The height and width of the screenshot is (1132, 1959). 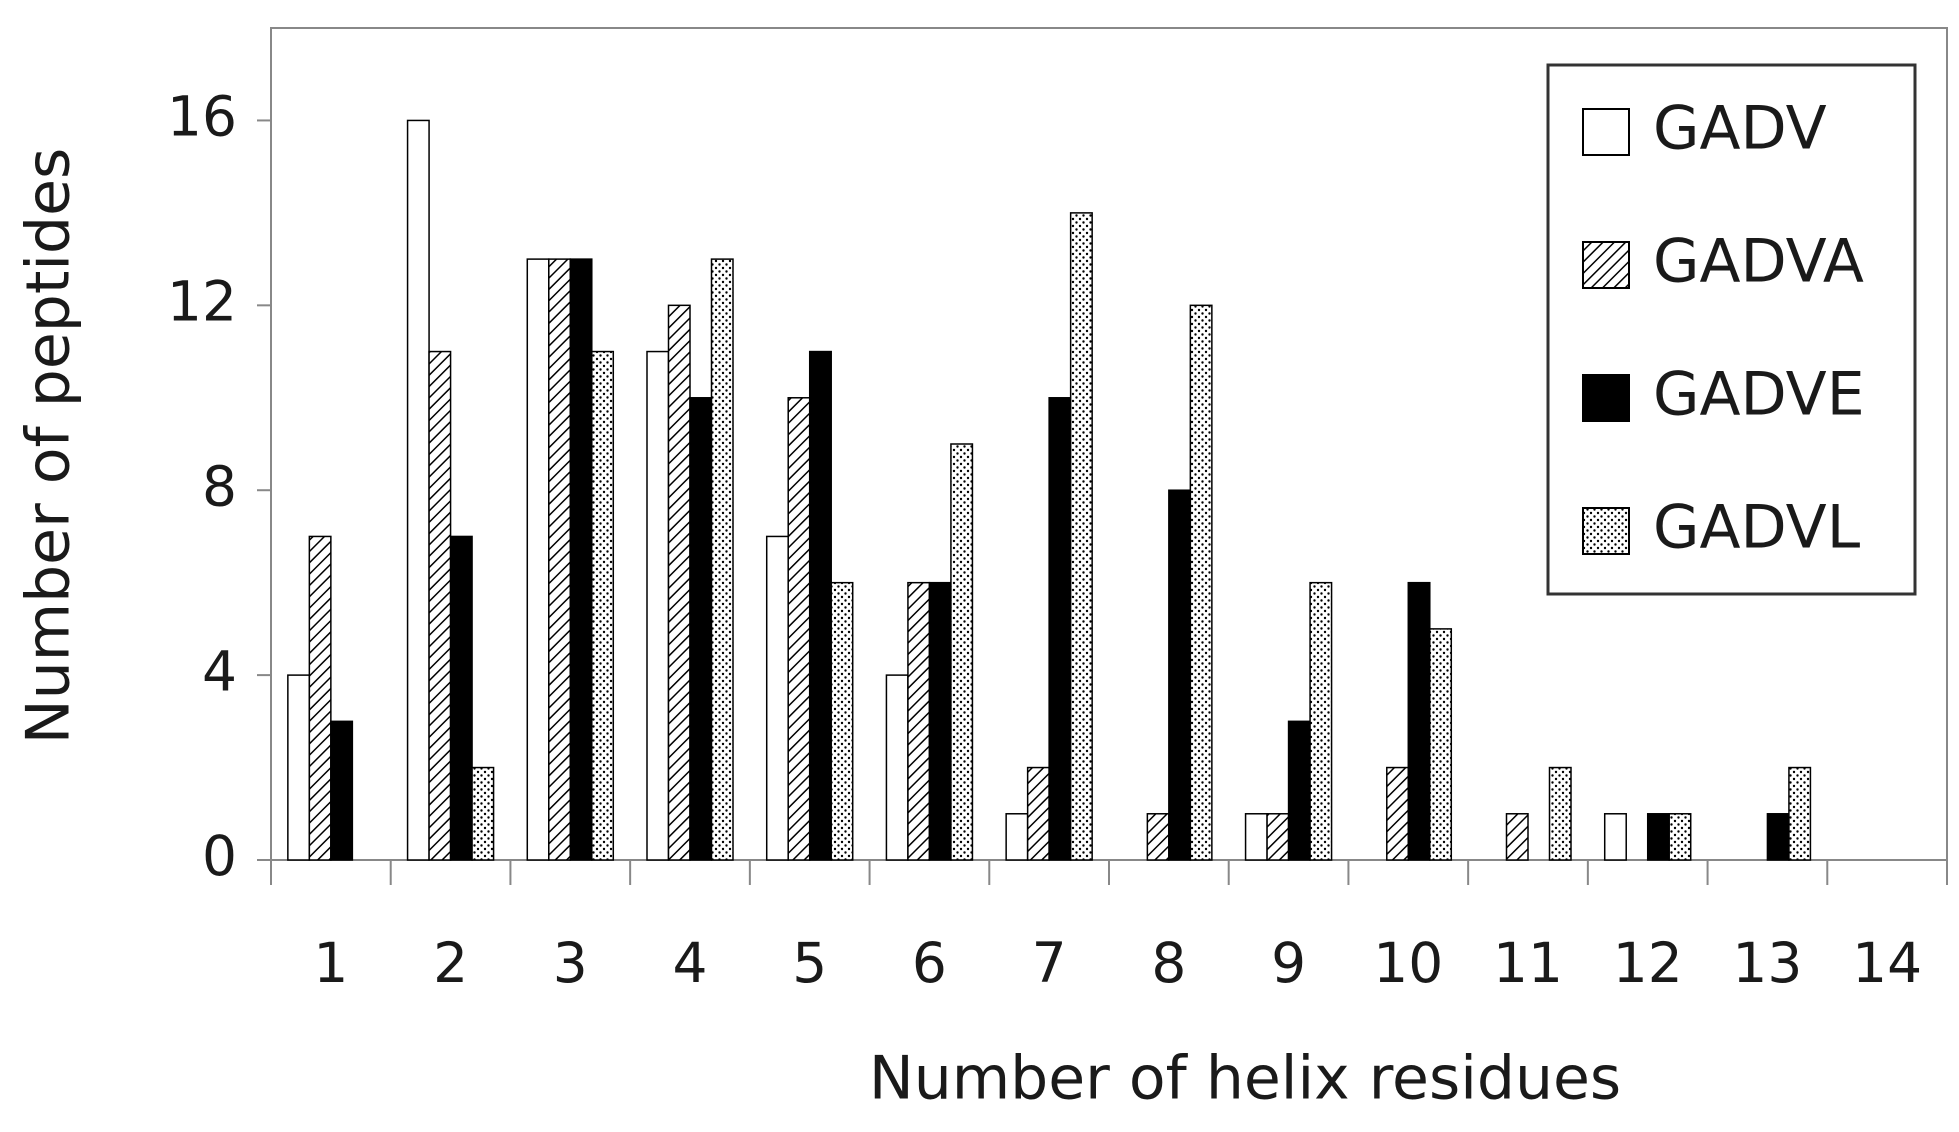 I want to click on y-tick-label: 16, so click(x=202, y=117).